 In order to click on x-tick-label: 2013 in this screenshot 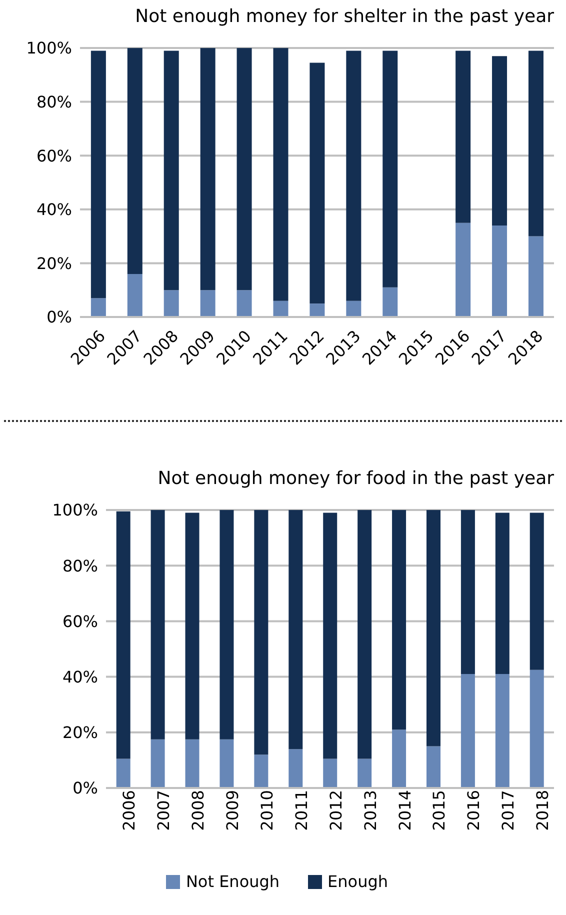, I will do `click(370, 810)`.